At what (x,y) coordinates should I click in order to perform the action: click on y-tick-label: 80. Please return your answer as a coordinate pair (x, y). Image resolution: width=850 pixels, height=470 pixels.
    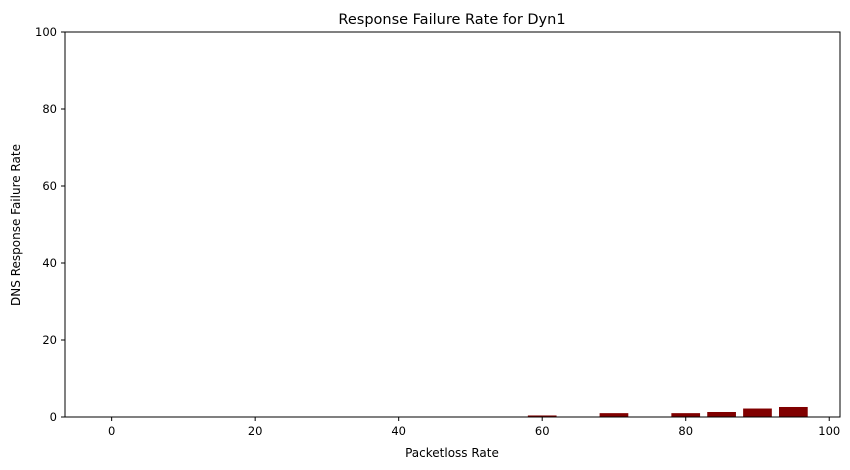
    Looking at the image, I should click on (49, 109).